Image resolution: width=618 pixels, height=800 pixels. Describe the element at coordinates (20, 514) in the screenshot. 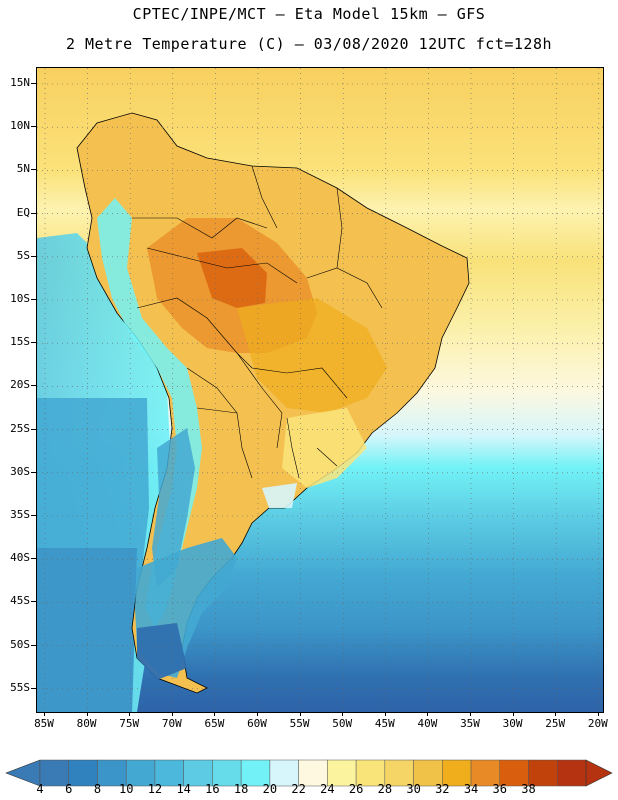

I see `lat-tick-label: 35S` at that location.